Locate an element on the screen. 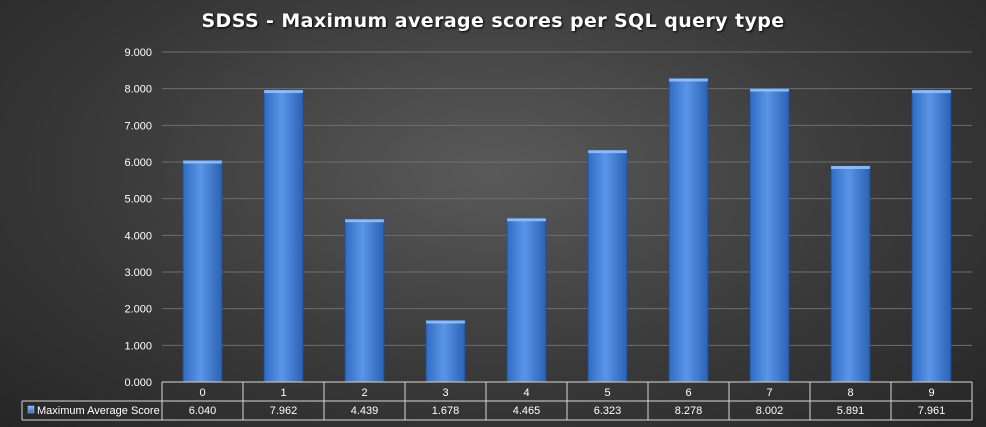  y-tick-label: 6.000 is located at coordinates (138, 163).